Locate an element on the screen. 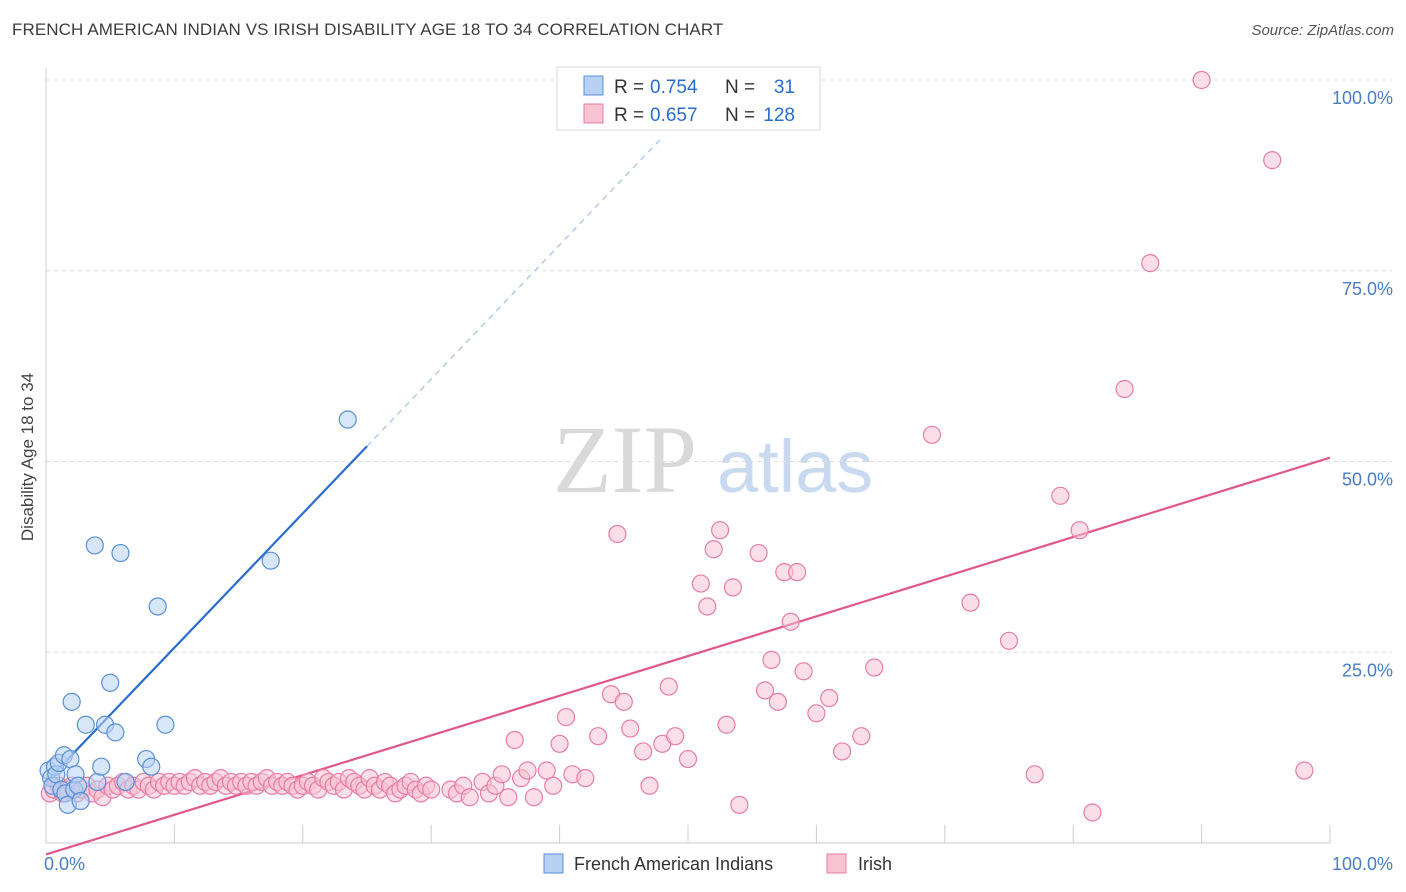 The height and width of the screenshot is (892, 1406). watermark-zip: ZIP is located at coordinates (625, 459).